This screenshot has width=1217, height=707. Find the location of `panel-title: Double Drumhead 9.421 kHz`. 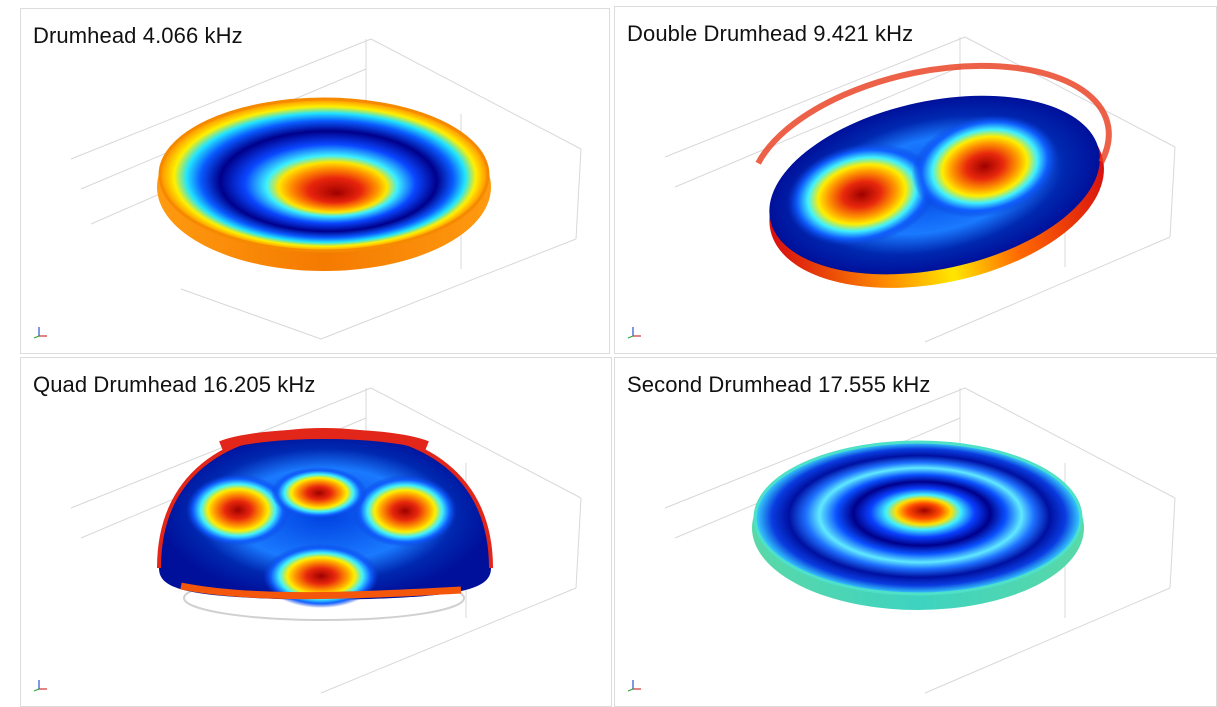

panel-title: Double Drumhead 9.421 kHz is located at coordinates (770, 33).